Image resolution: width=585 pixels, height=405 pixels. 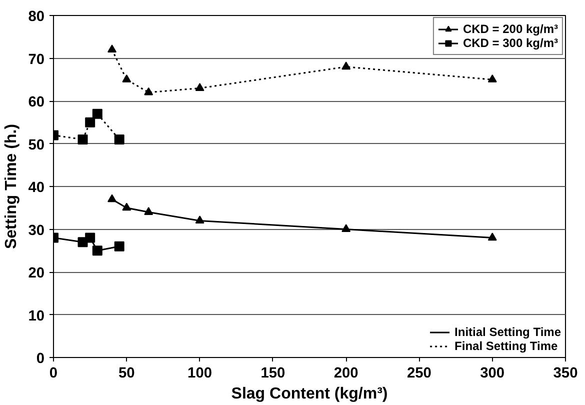 I want to click on annotation: Initial Setting Time, so click(x=507, y=332).